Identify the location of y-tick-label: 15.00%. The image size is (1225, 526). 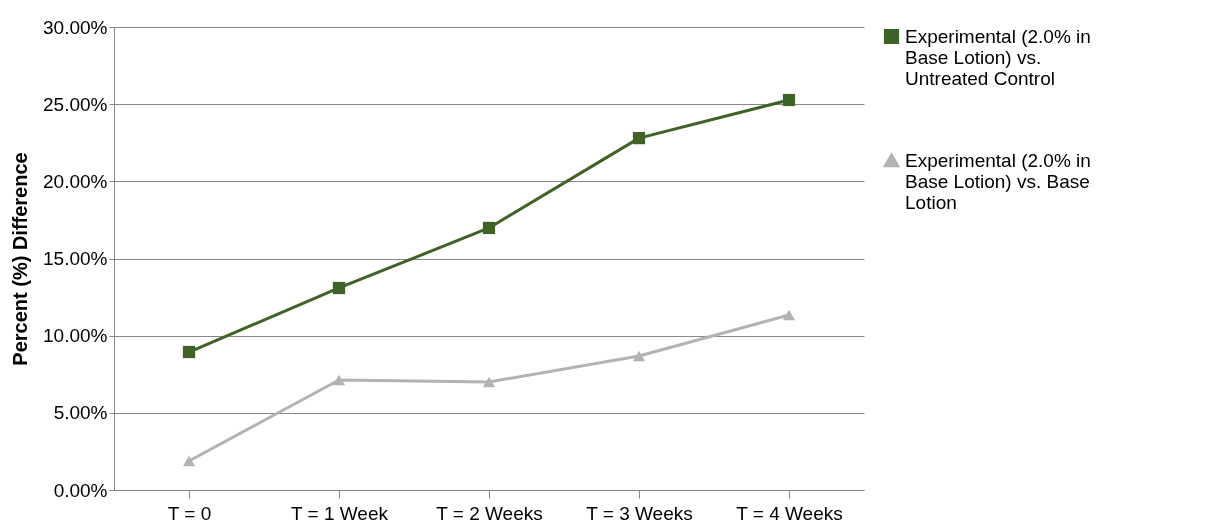
(75, 258).